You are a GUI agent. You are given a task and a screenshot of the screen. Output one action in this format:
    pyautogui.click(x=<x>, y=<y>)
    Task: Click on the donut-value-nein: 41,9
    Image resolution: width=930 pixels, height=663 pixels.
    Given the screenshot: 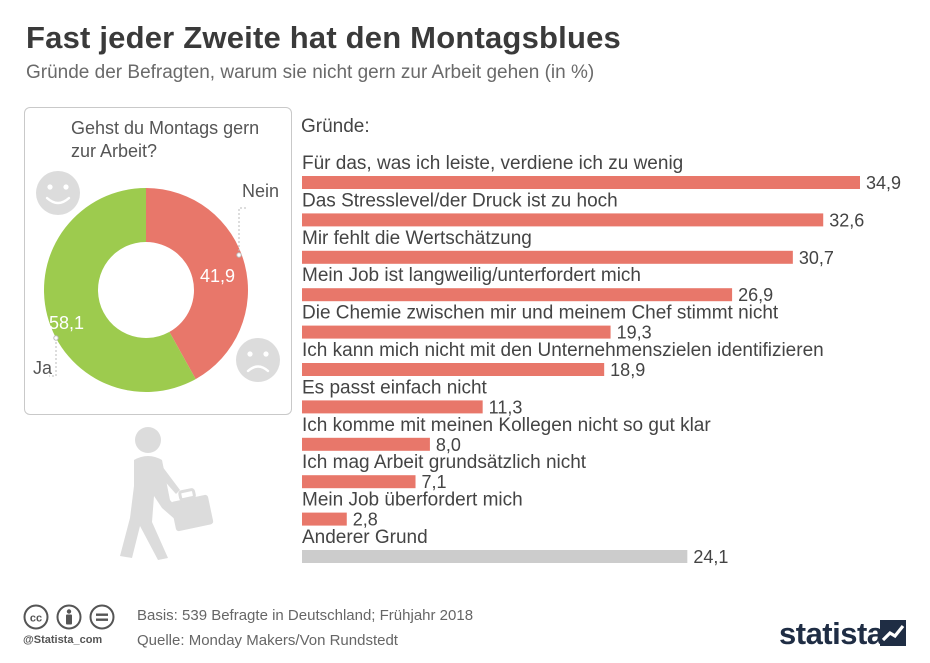 What is the action you would take?
    pyautogui.click(x=217, y=276)
    